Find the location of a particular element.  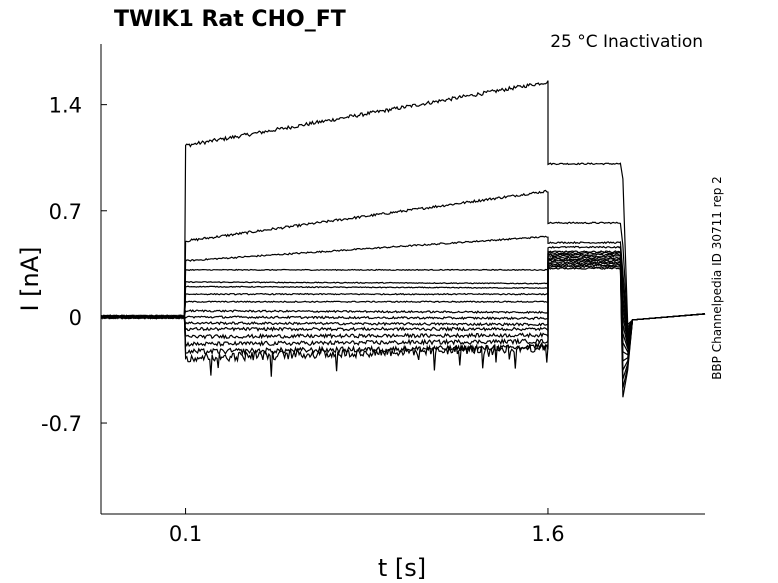

y-tick-label: 0.7 is located at coordinates (65, 212).